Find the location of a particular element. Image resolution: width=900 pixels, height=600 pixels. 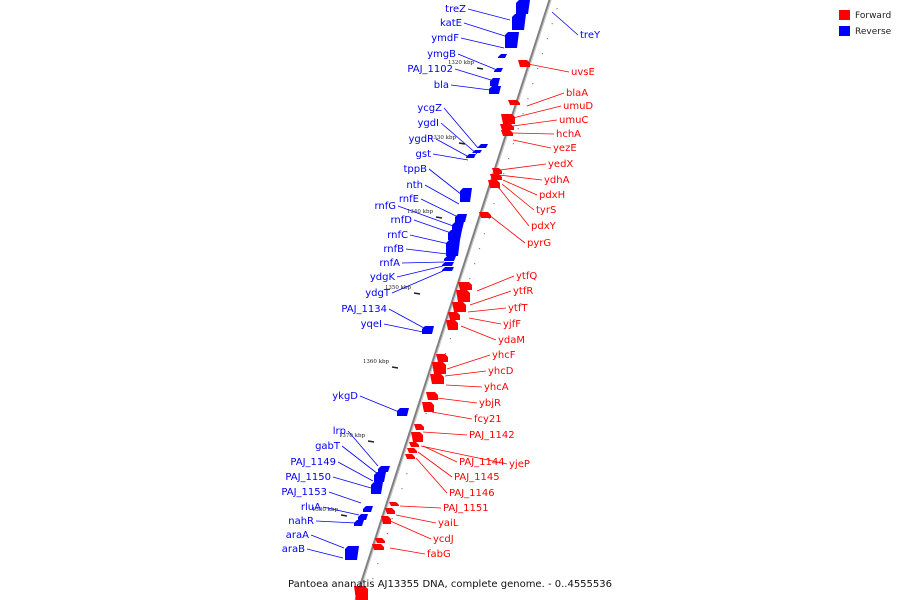

tick-label: 1380 kbp is located at coordinates (325, 510).